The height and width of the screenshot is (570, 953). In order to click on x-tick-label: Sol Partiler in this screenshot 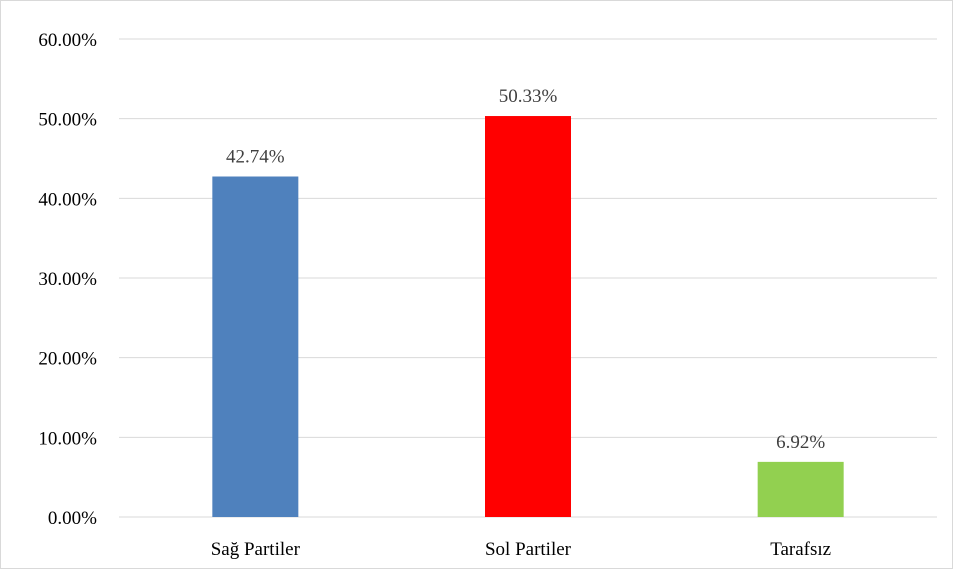, I will do `click(528, 549)`.